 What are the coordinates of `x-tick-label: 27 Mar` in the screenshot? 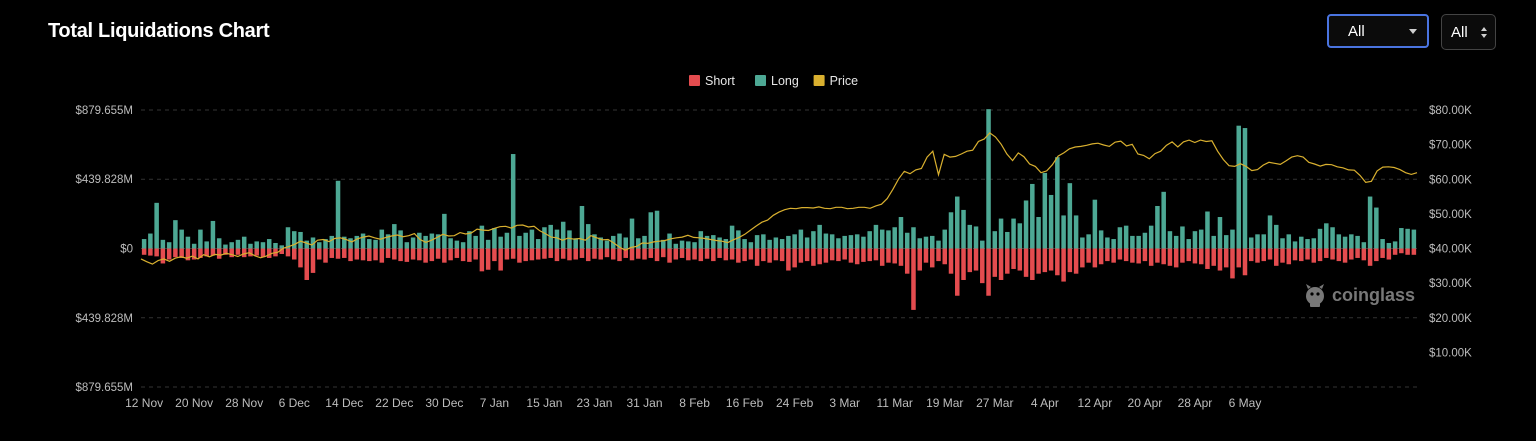 It's located at (994, 403).